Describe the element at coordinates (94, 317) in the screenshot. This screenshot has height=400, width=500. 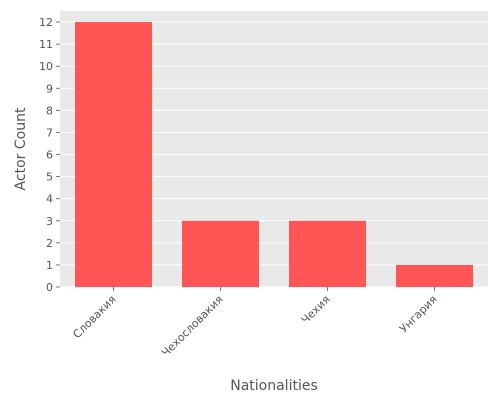
I see `x-tick-label: Словакия` at that location.